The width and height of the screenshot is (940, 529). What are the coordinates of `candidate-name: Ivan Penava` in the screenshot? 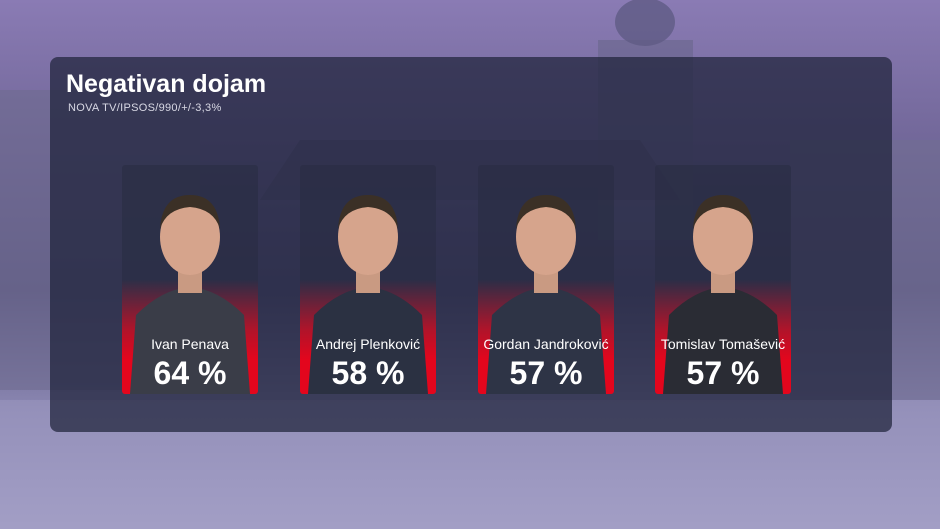 It's located at (190, 344).